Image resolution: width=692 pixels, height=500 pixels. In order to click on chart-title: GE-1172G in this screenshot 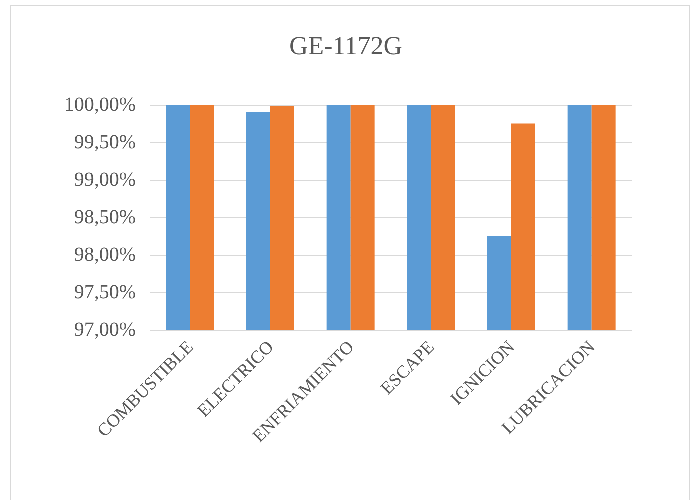, I will do `click(346, 46)`.